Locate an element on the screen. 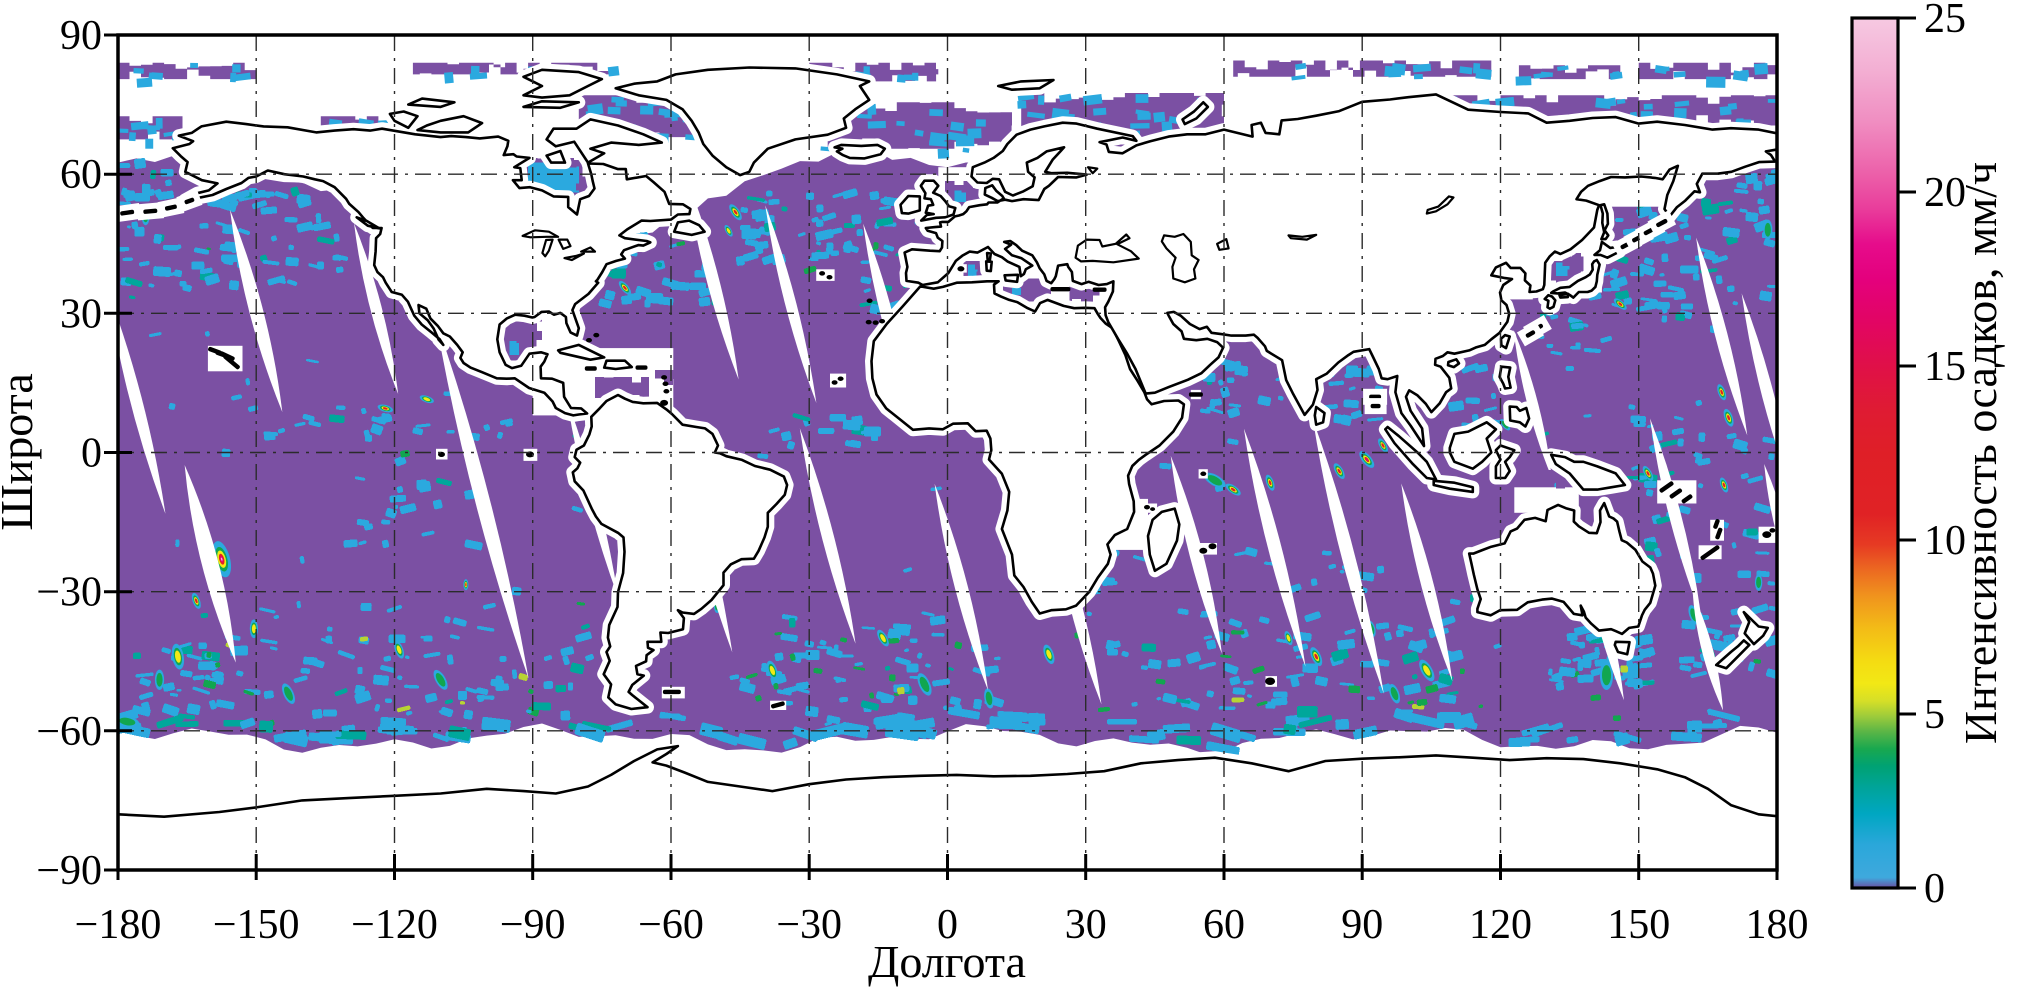 The width and height of the screenshot is (2019, 991). x-tick-label: −180 is located at coordinates (118, 925).